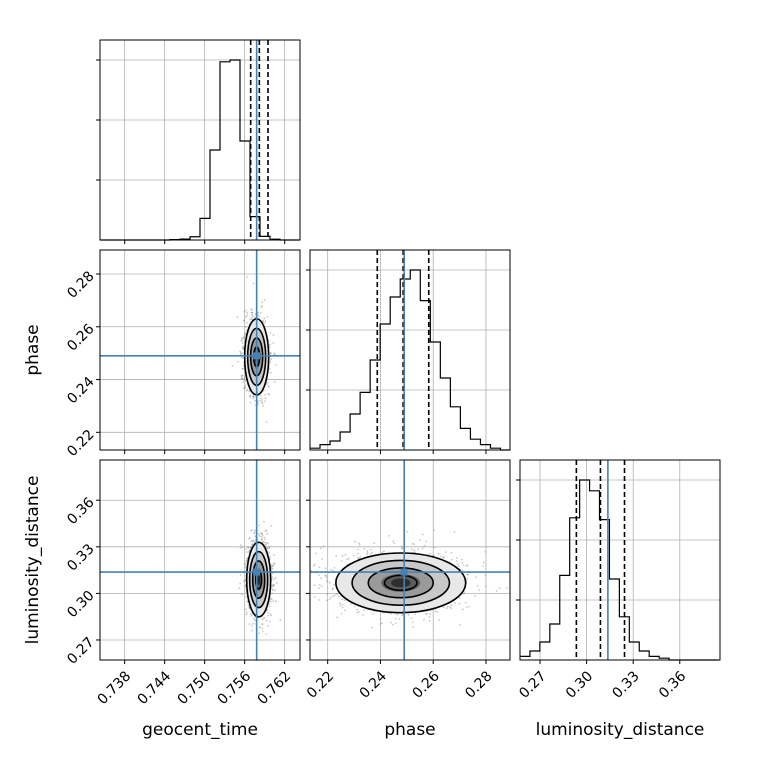  What do you see at coordinates (579, 684) in the screenshot?
I see `xtick-label-luminosity_distance: 0.30` at bounding box center [579, 684].